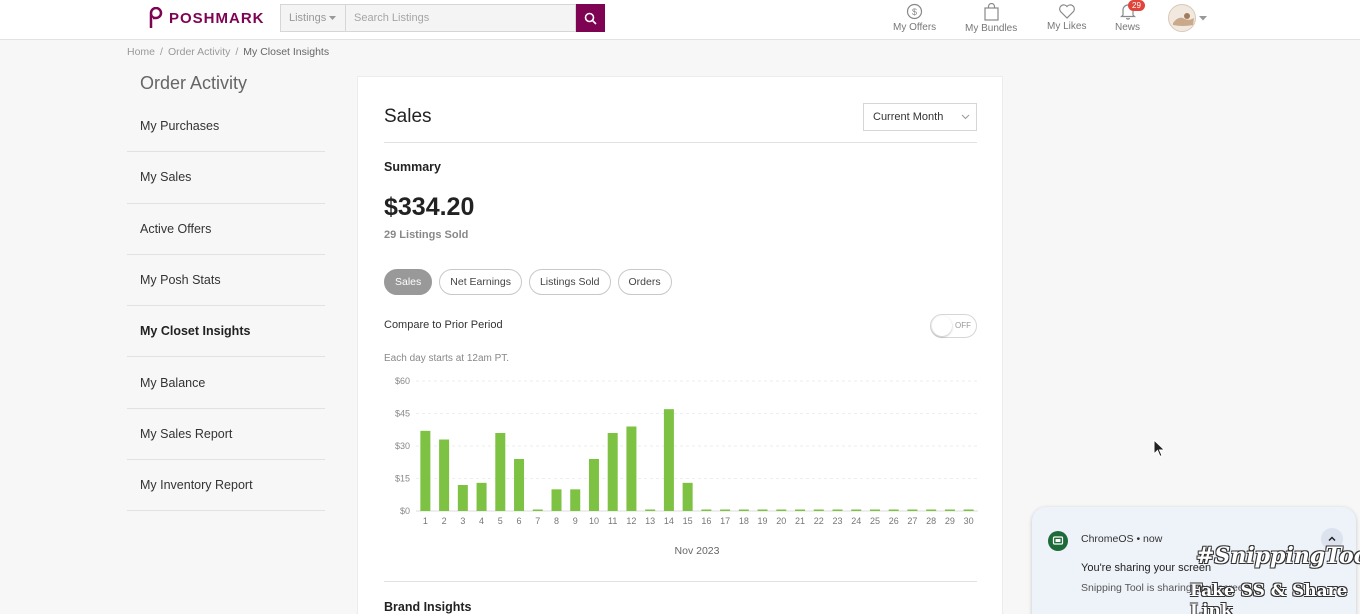 The width and height of the screenshot is (1360, 614). What do you see at coordinates (991, 28) in the screenshot?
I see `my-bundles-label: My Bundles` at bounding box center [991, 28].